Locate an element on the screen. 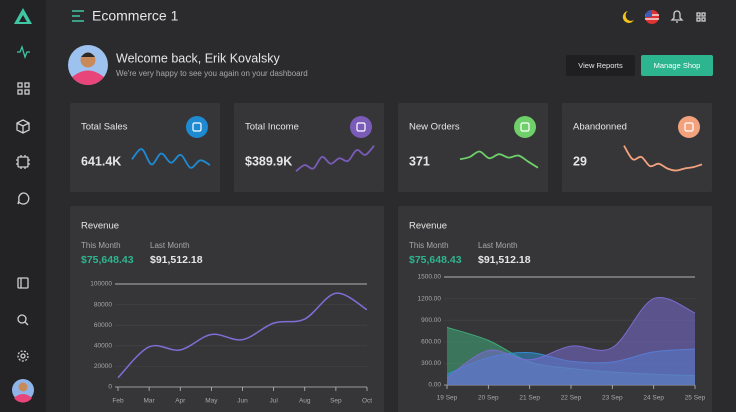 The height and width of the screenshot is (412, 736). stat-value: 29 is located at coordinates (580, 161).